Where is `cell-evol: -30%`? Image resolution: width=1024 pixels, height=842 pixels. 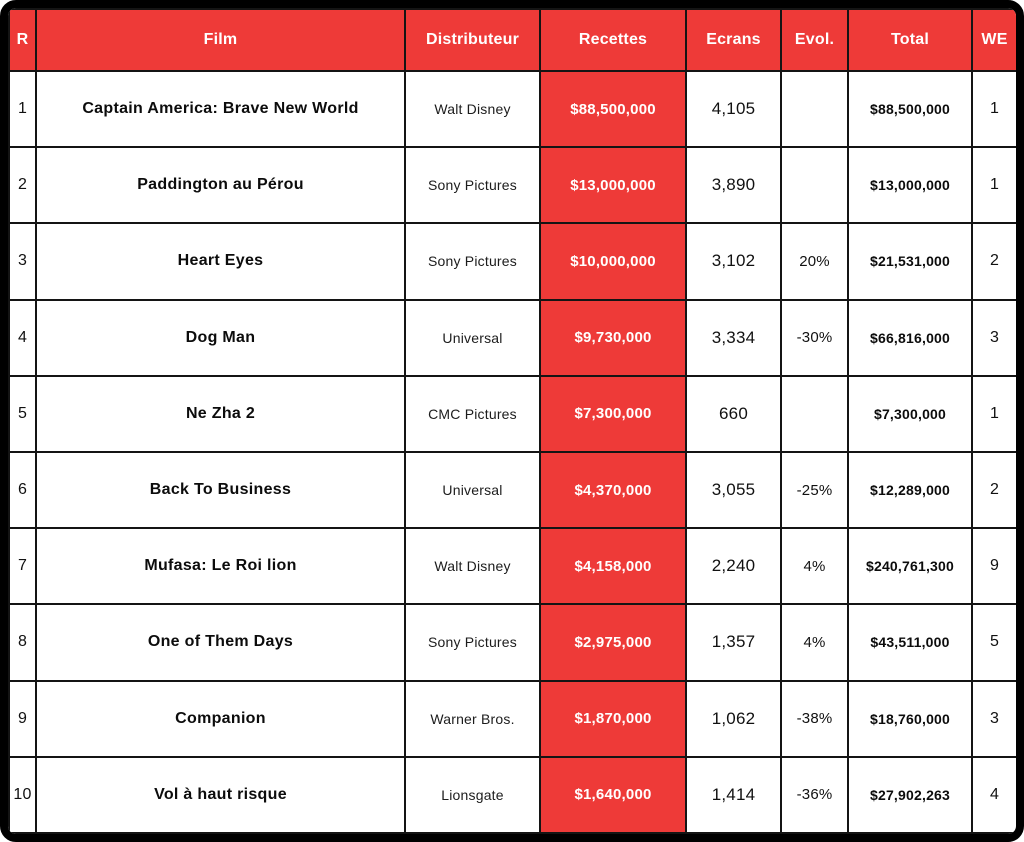 cell-evol: -30% is located at coordinates (814, 337).